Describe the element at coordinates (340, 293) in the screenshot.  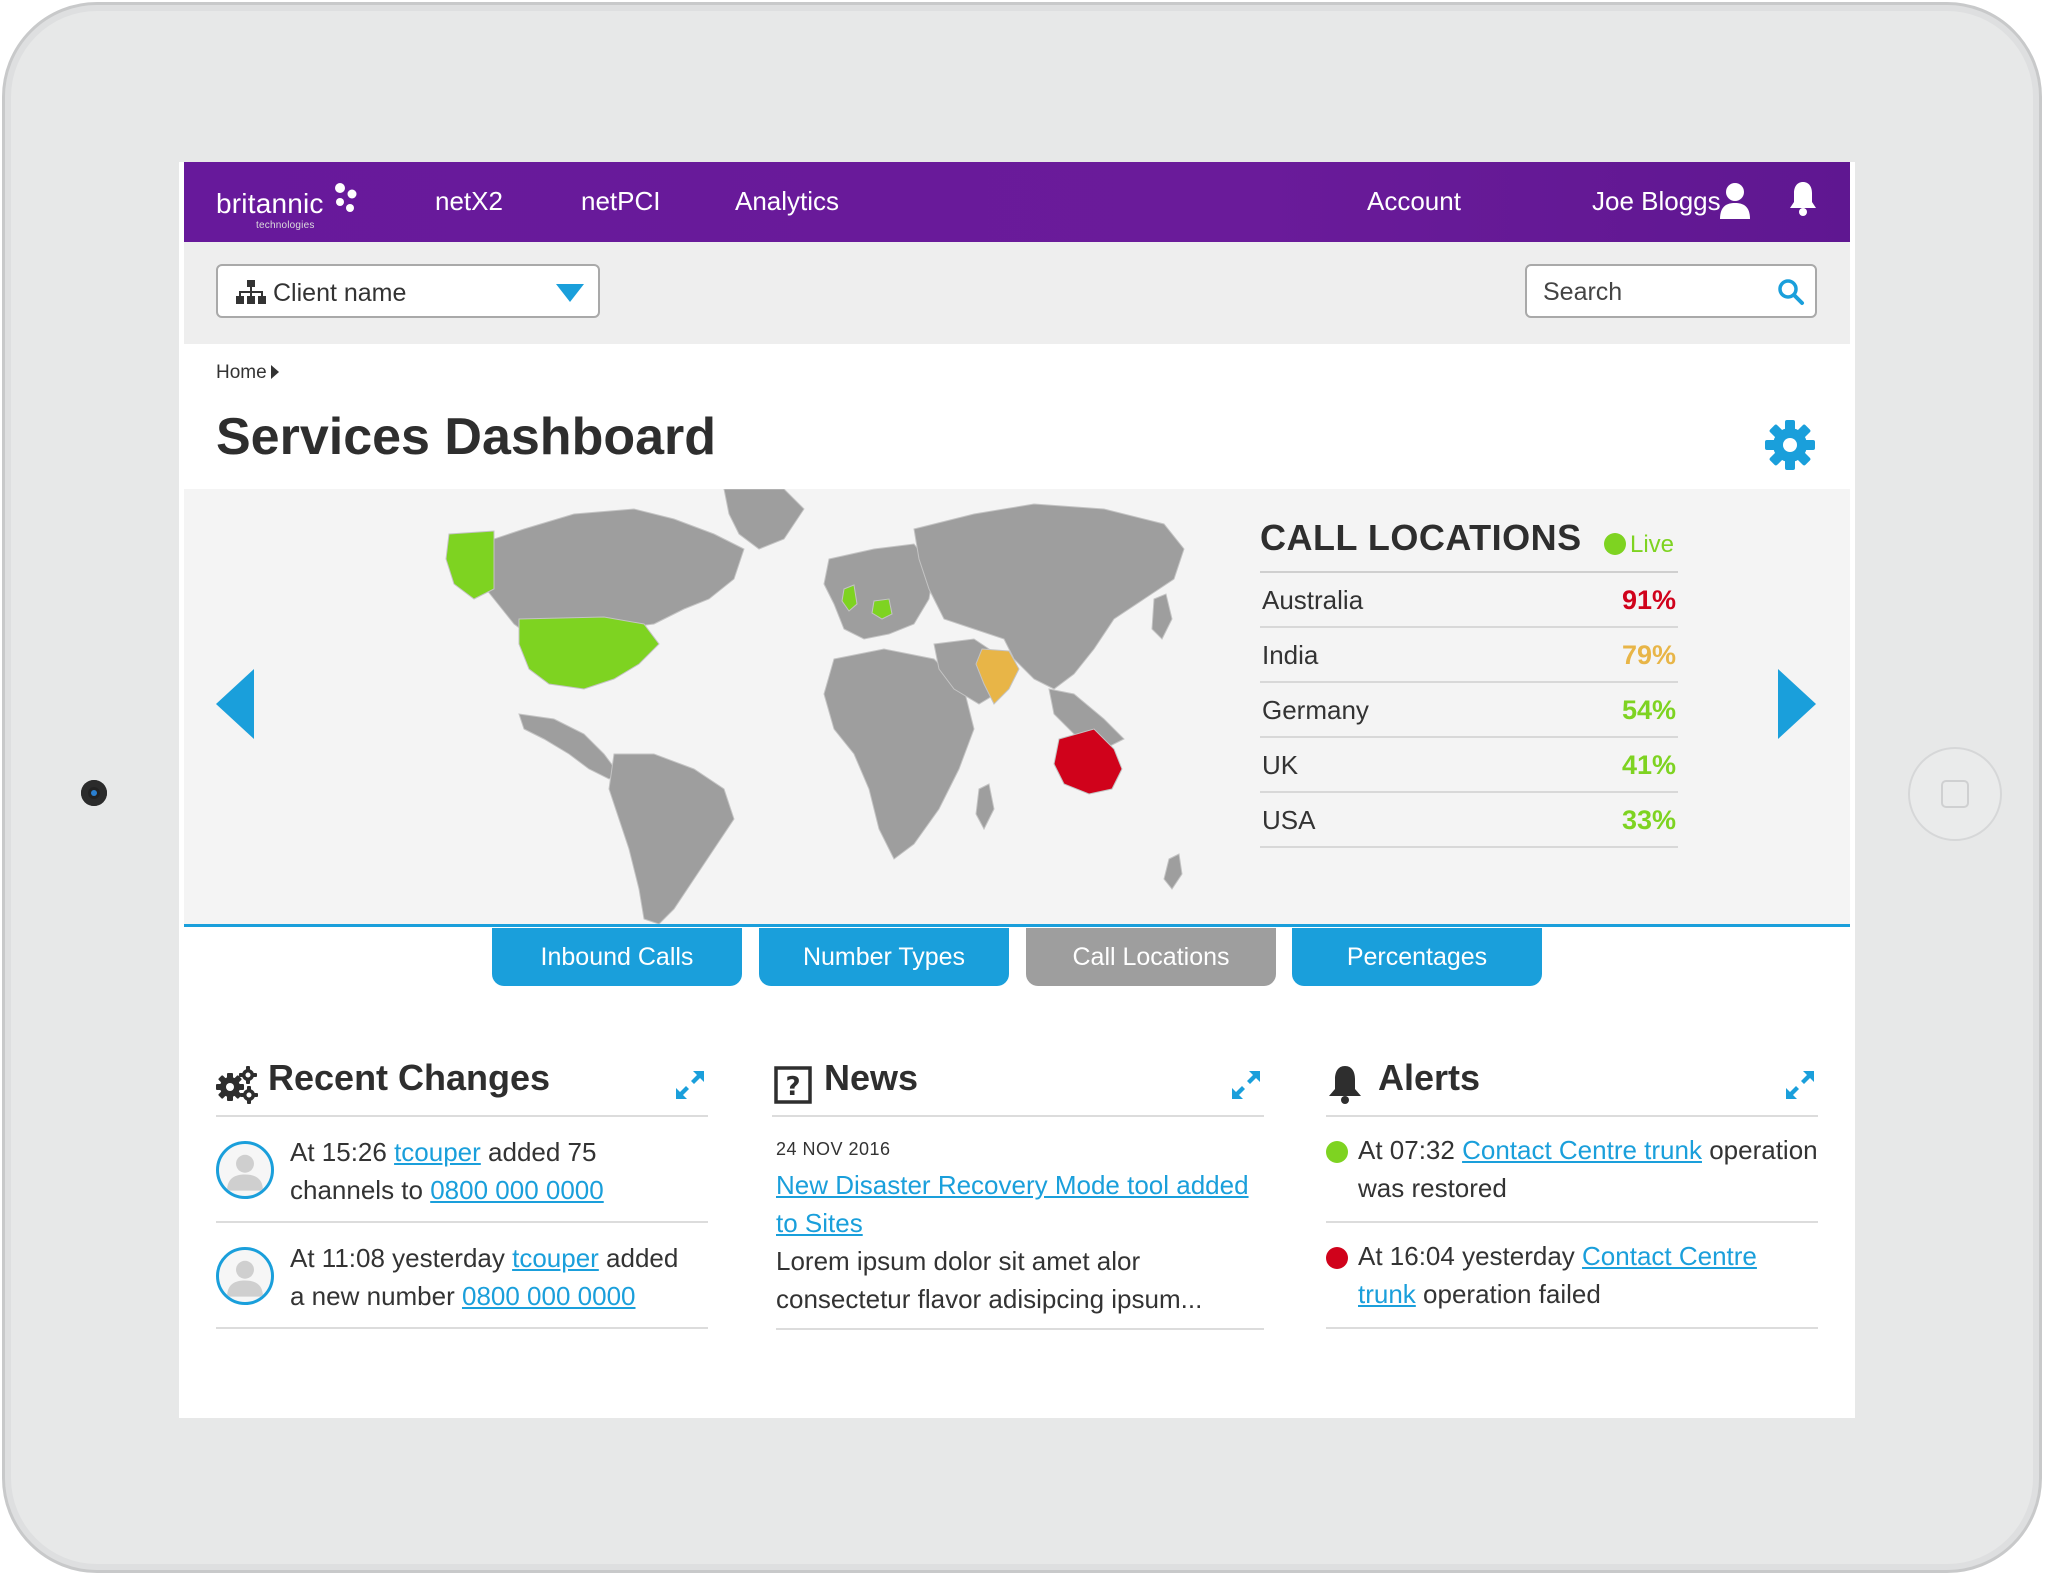
I see `client-select-value: Client name` at that location.